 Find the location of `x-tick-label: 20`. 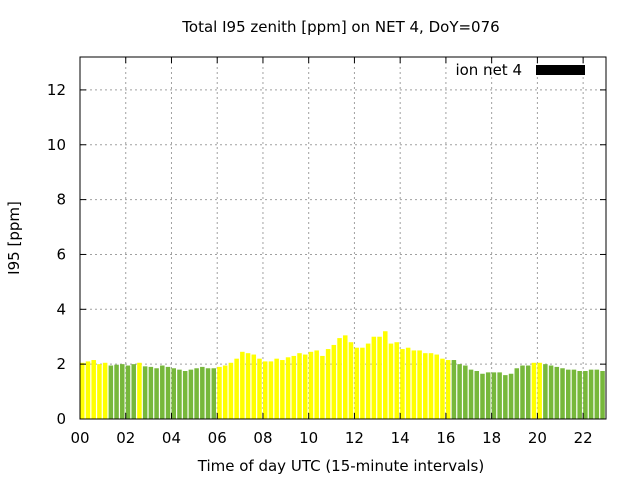

x-tick-label: 20 is located at coordinates (537, 438).